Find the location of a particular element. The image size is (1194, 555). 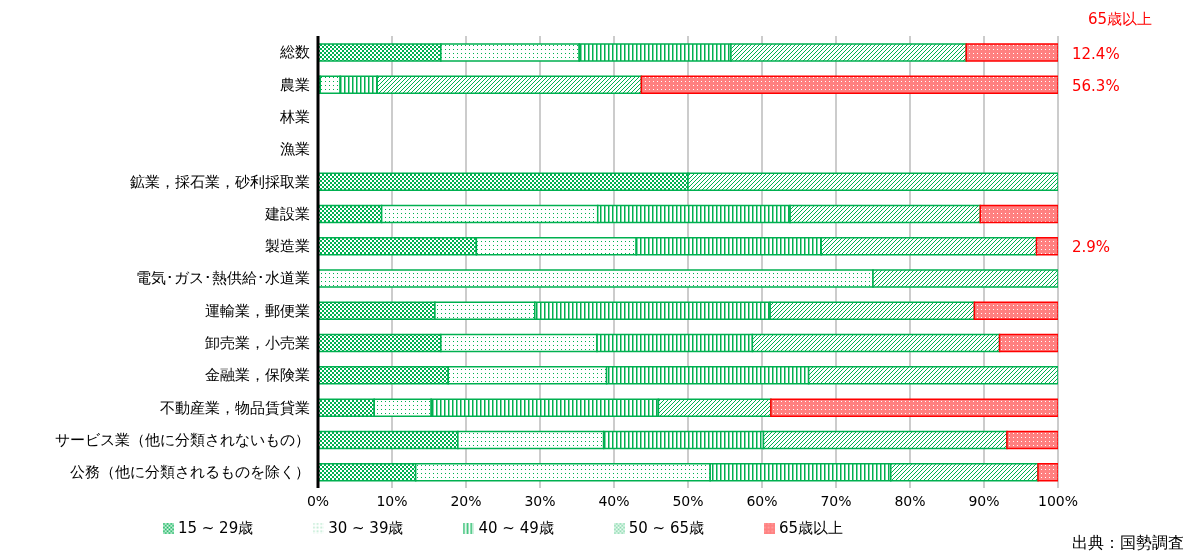

y-tick-label: 建設業 is located at coordinates (287, 213).